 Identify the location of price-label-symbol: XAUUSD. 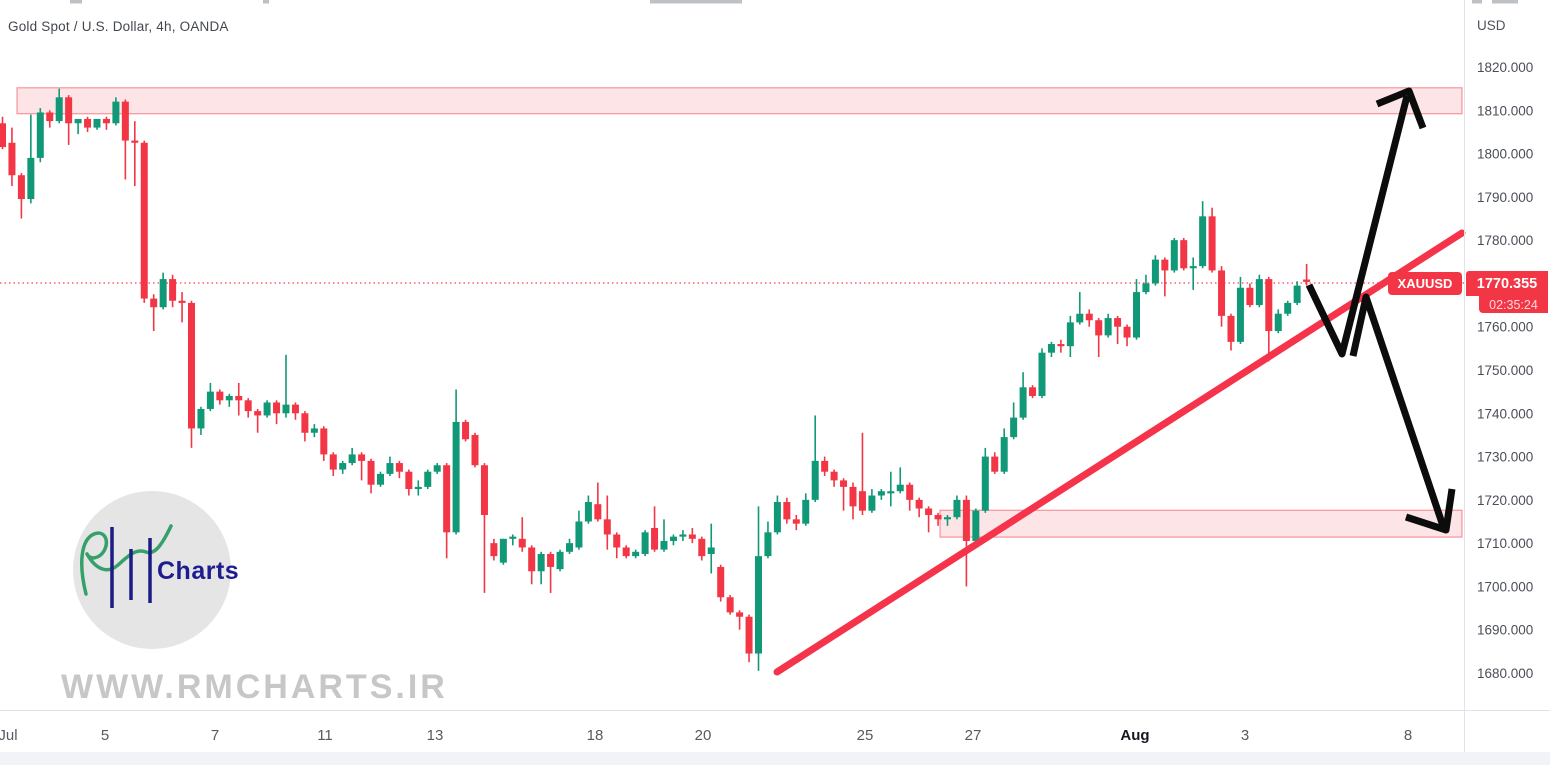
(1425, 283).